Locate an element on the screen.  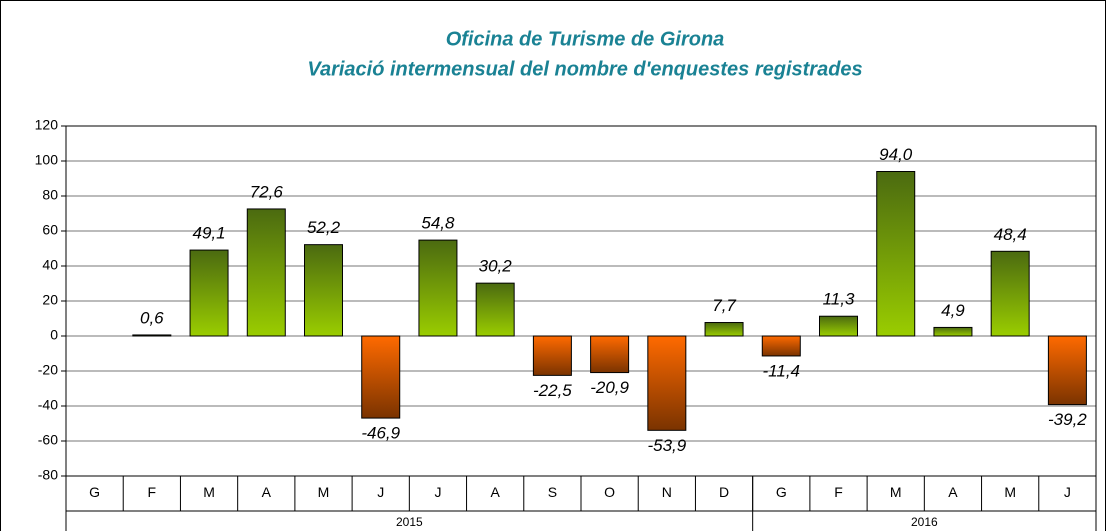
x-tick-label: S is located at coordinates (552, 492).